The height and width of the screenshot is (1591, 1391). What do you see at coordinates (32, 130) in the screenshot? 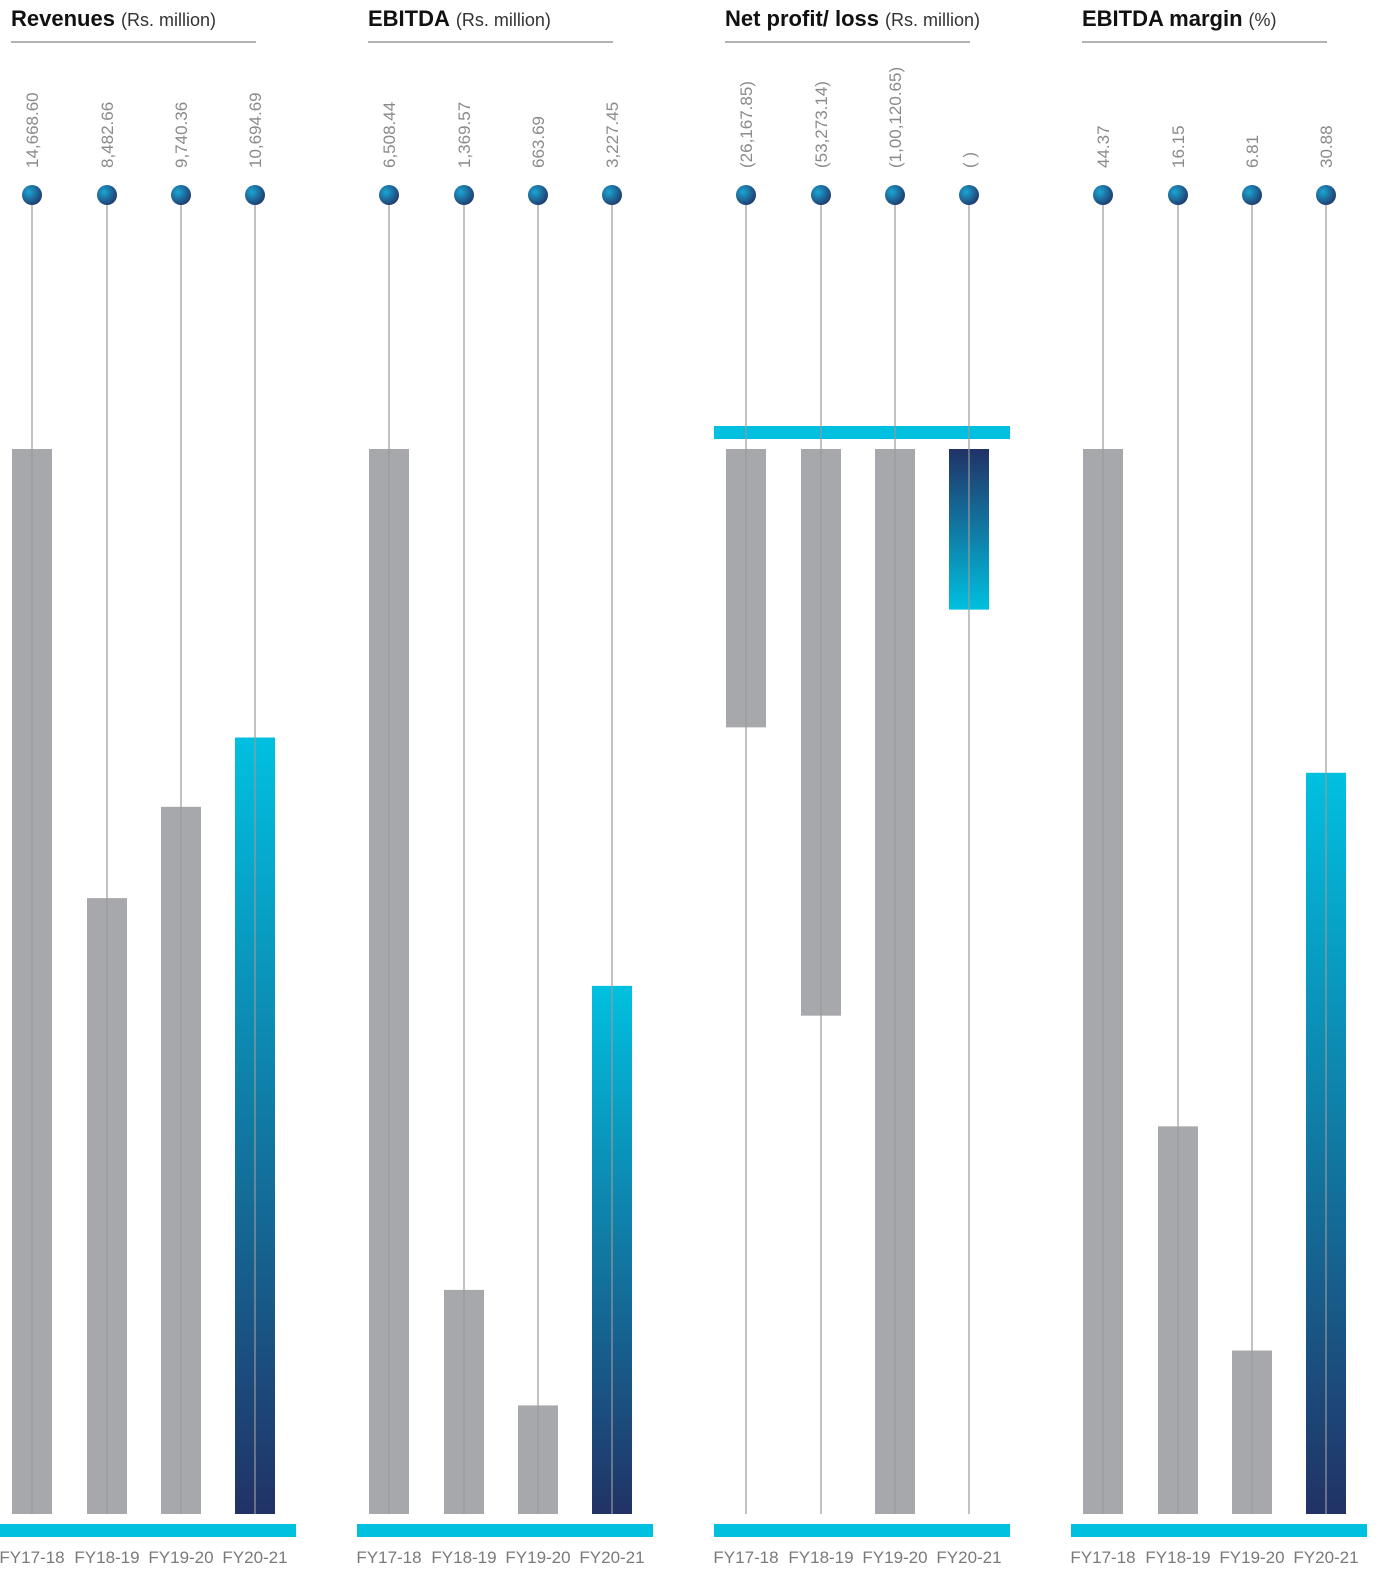
I see `value-label: 14,668.60` at bounding box center [32, 130].